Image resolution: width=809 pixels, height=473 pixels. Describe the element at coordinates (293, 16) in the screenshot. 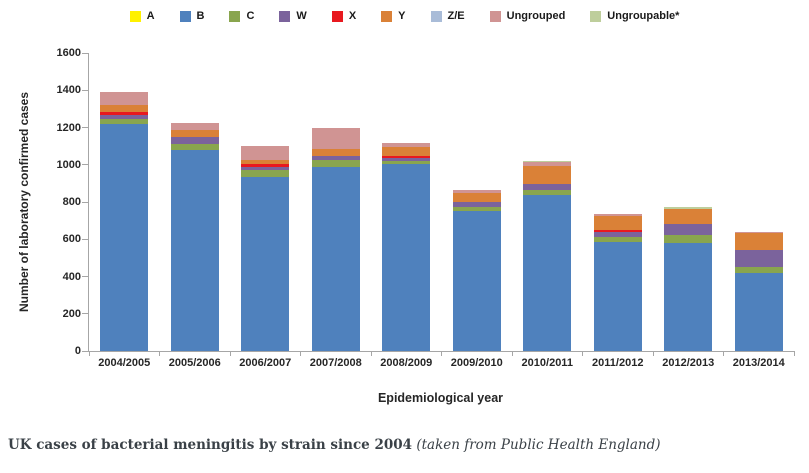

I see `legend-item-w: W` at that location.